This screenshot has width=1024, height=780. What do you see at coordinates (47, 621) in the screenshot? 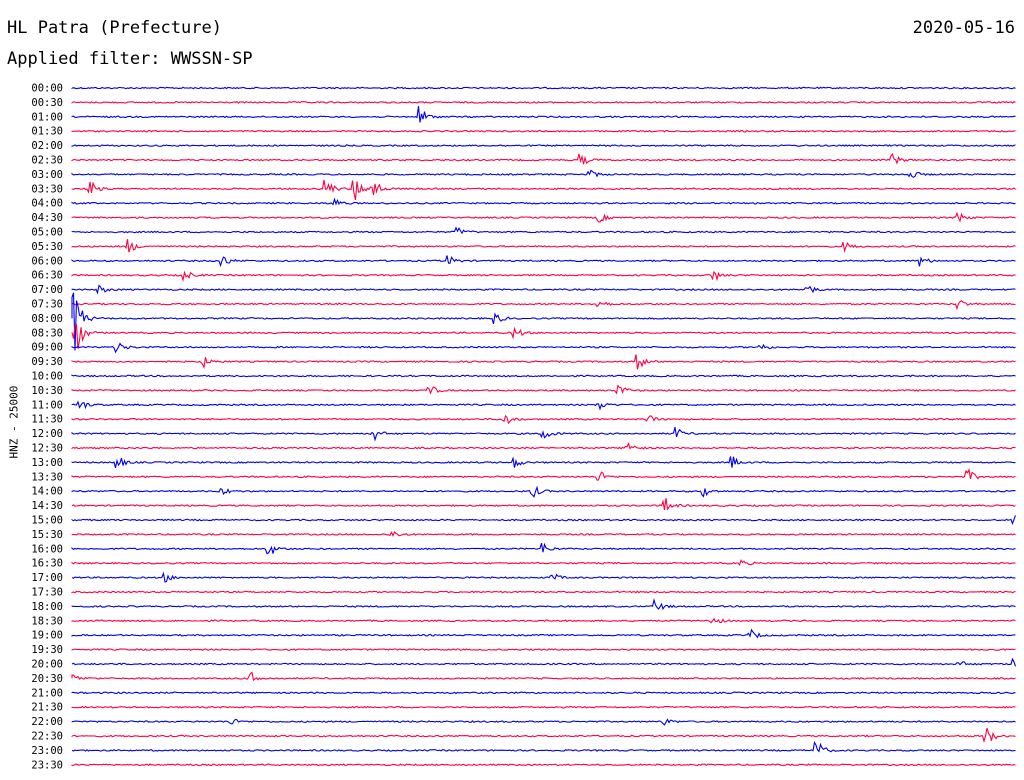
I see `tick-label-1830: 18:30` at bounding box center [47, 621].